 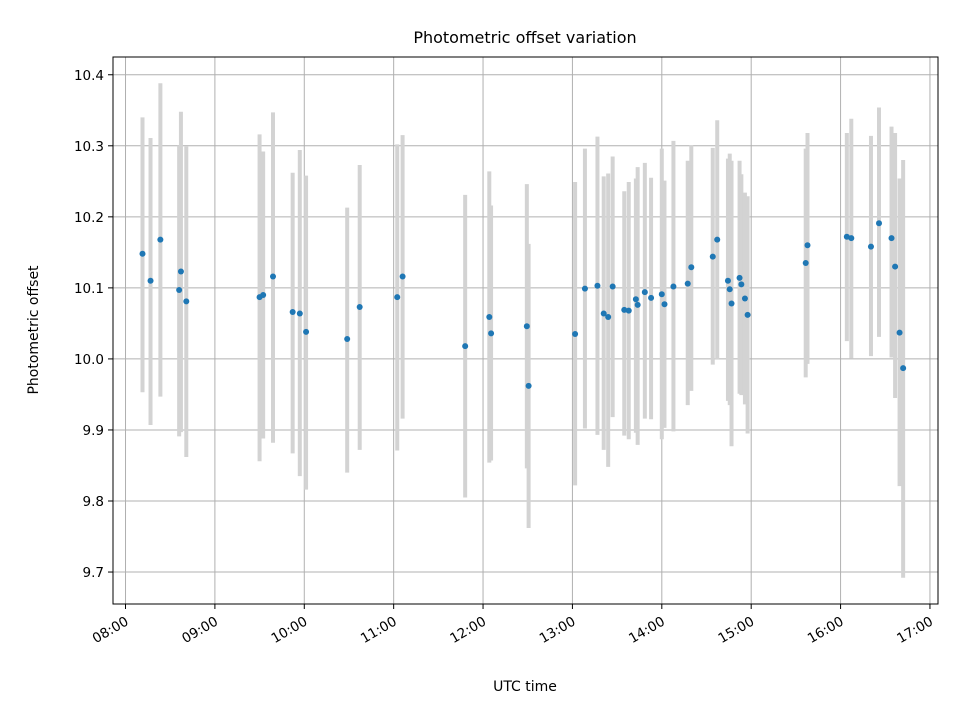 I want to click on x-axis-label: UTC time, so click(x=525, y=687).